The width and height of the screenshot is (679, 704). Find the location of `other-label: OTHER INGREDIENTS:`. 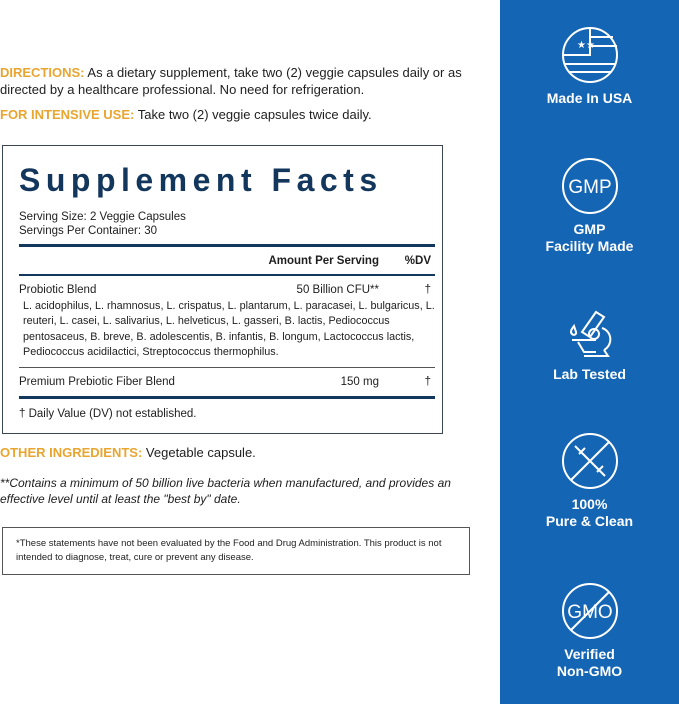

other-label: OTHER INGREDIENTS: is located at coordinates (71, 452).